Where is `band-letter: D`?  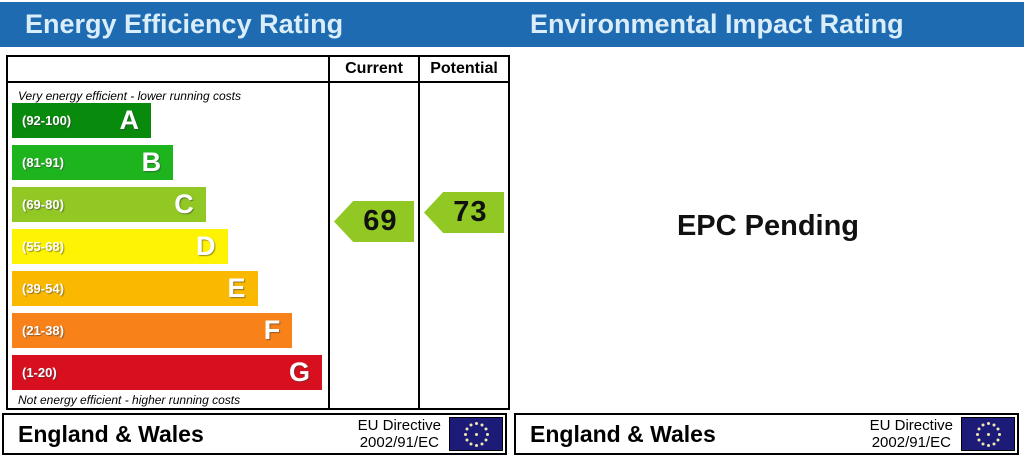
band-letter: D is located at coordinates (206, 246).